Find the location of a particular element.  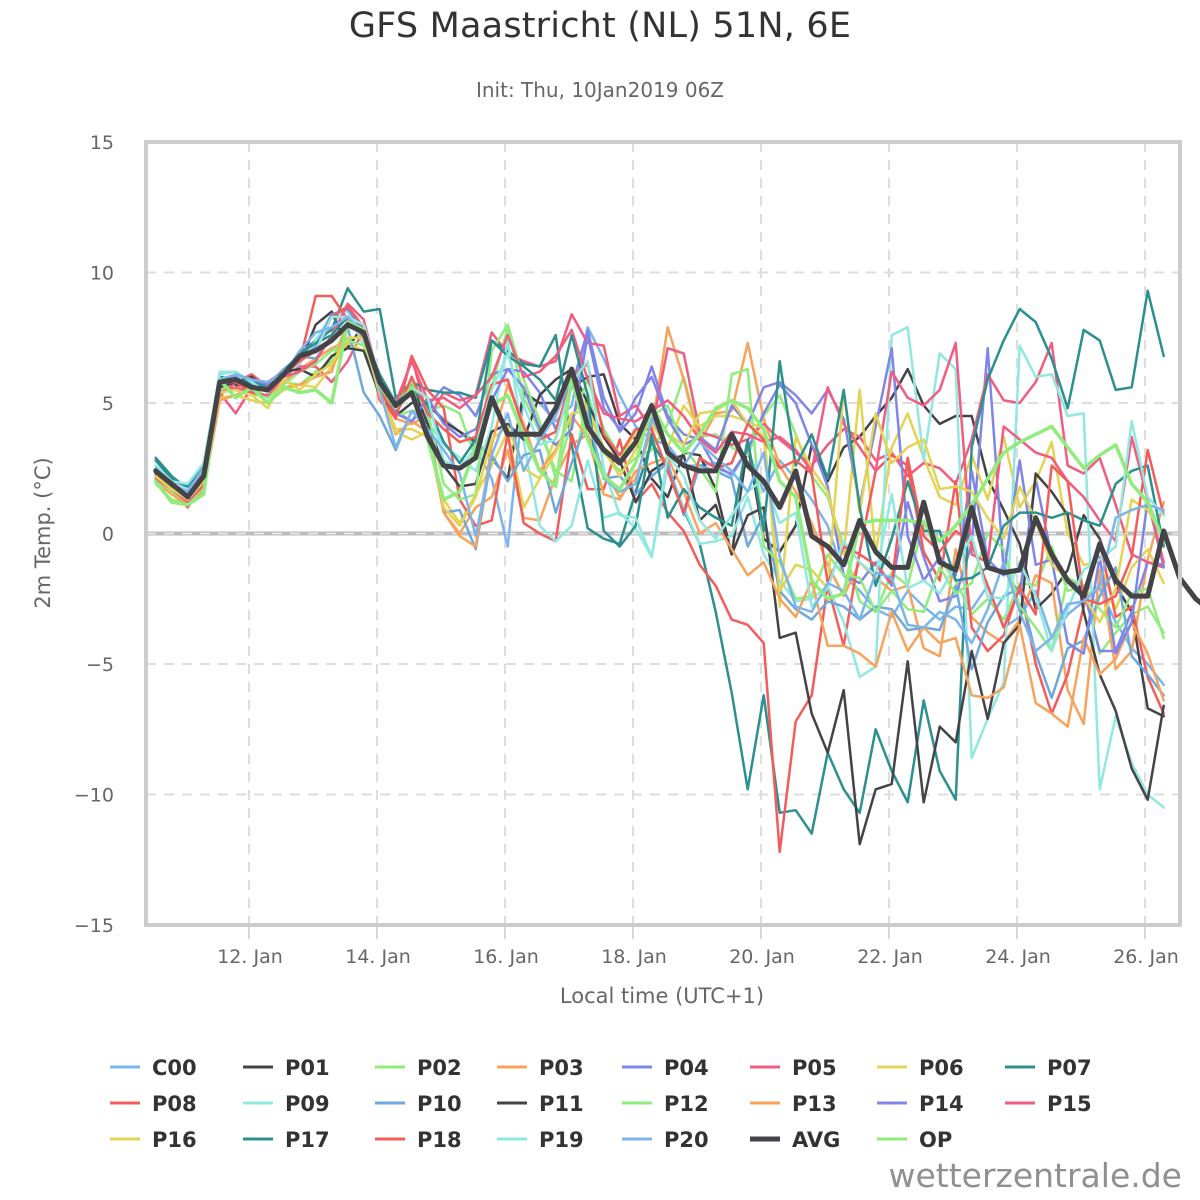

legend-item-p09: P09 is located at coordinates (286, 1104).